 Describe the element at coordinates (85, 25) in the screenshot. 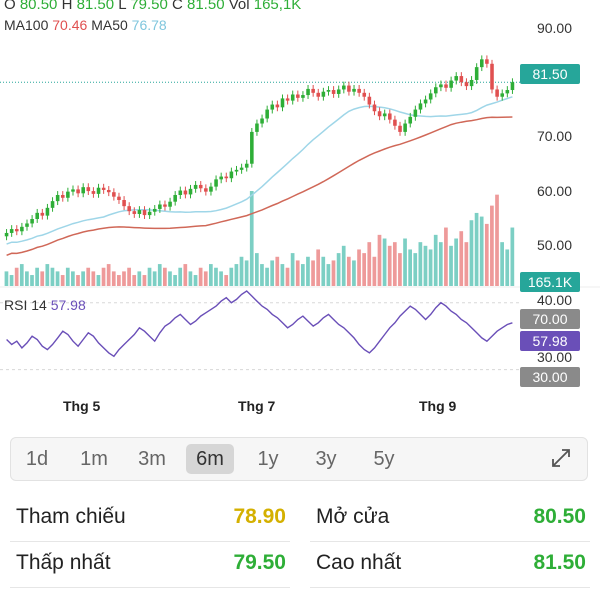

I see `ma-readout: MA100 70.46 MA50 76.78` at that location.